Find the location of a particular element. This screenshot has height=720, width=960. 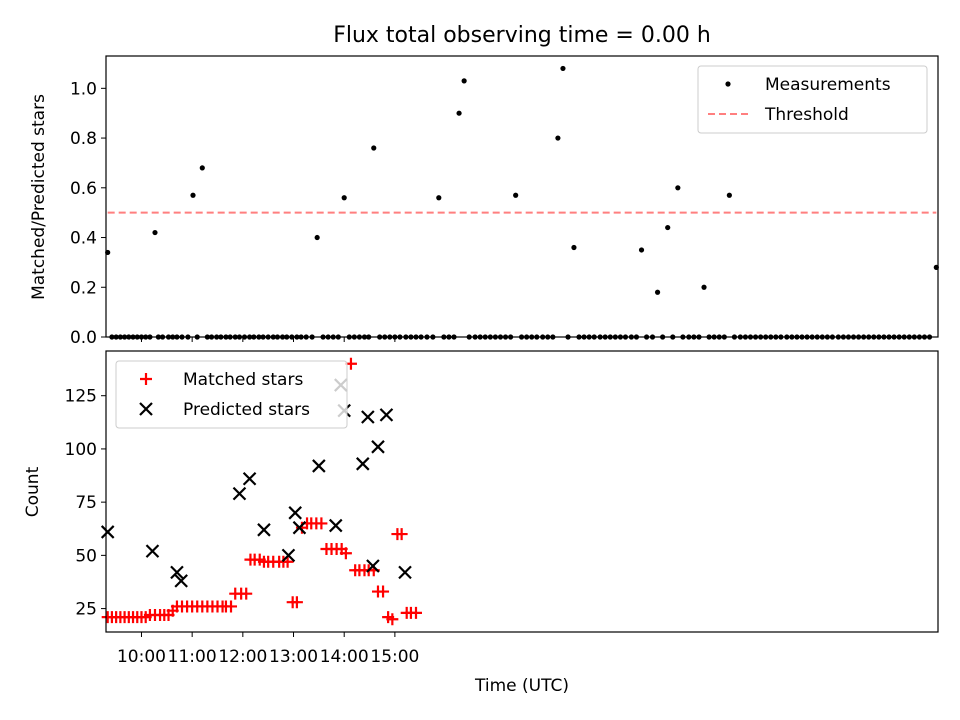

legend-measurements-label: Measurements is located at coordinates (828, 85).